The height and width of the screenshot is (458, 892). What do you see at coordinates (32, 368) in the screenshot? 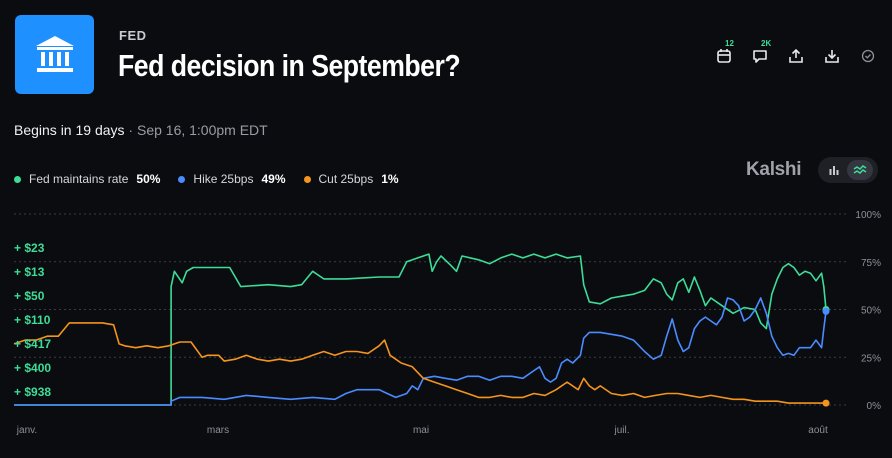
I see `trade-label: + $400` at bounding box center [32, 368].